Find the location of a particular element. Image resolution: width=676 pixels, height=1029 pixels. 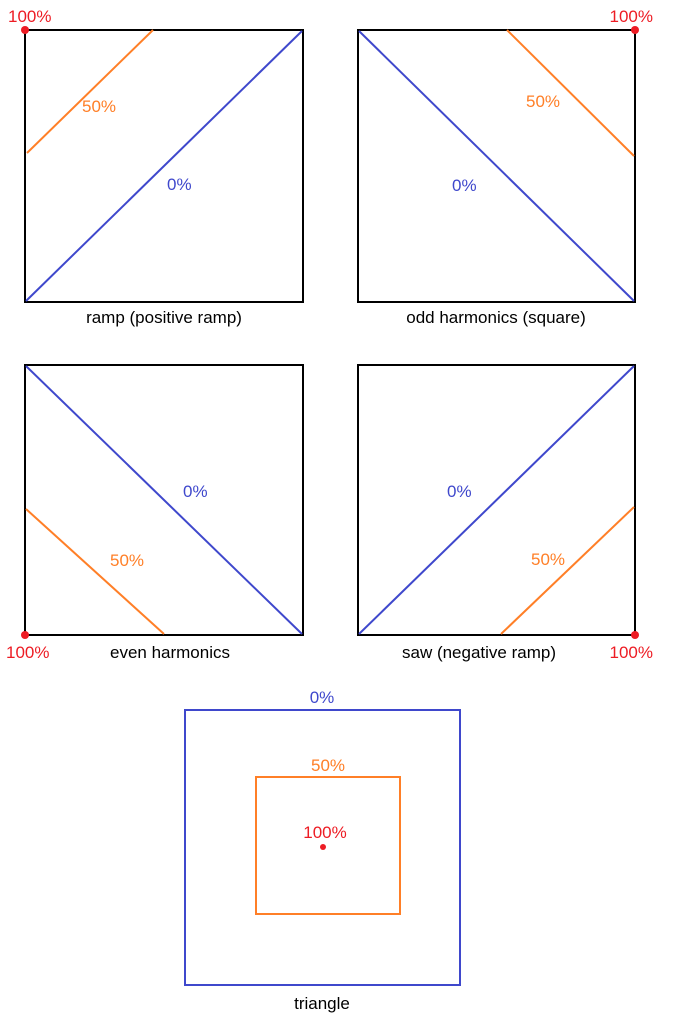

fifty-percent-square is located at coordinates (328, 845).